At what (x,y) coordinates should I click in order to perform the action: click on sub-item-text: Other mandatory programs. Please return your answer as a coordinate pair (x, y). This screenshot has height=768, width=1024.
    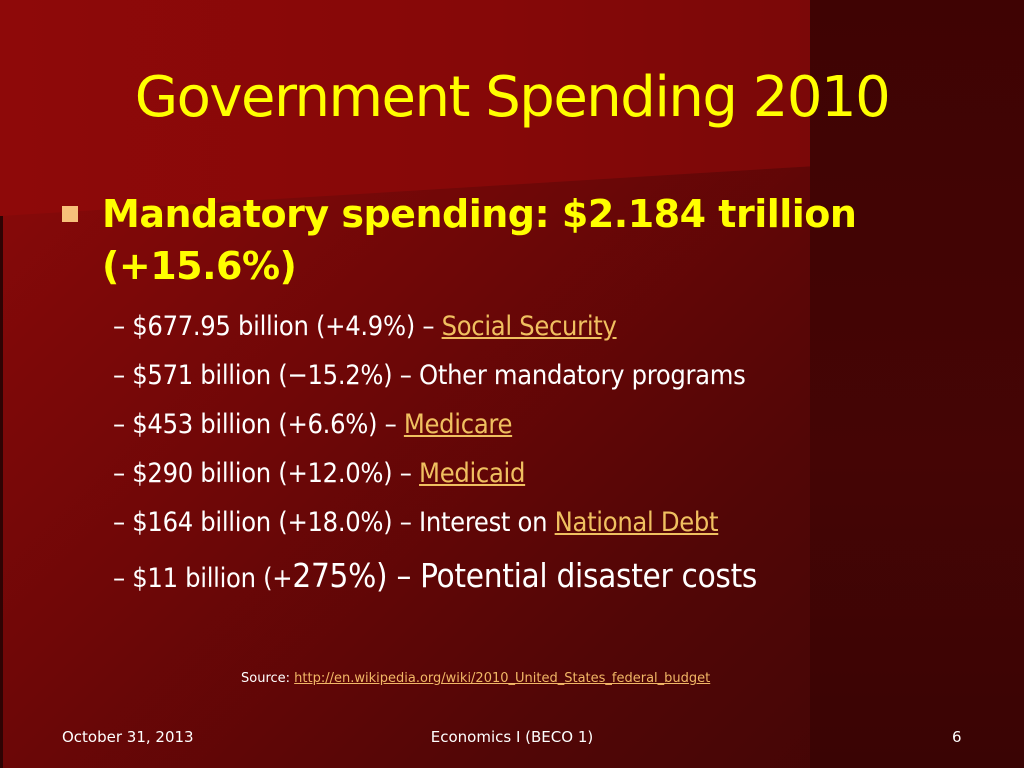
    Looking at the image, I should click on (582, 375).